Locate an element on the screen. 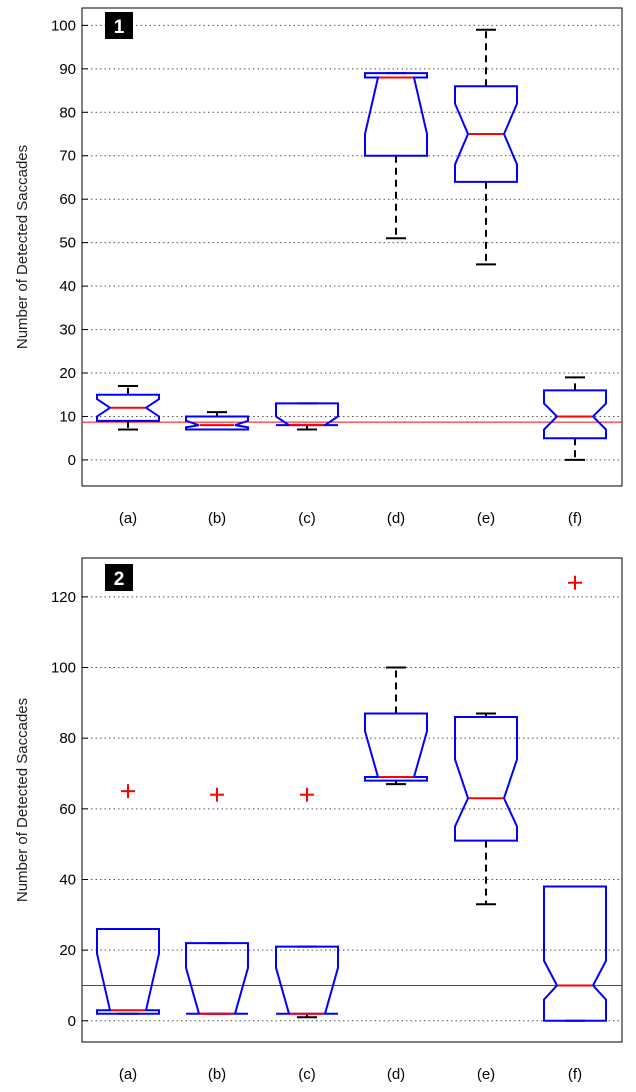 Image resolution: width=636 pixels, height=1092 pixels. y-tick-label: 90 is located at coordinates (67, 69).